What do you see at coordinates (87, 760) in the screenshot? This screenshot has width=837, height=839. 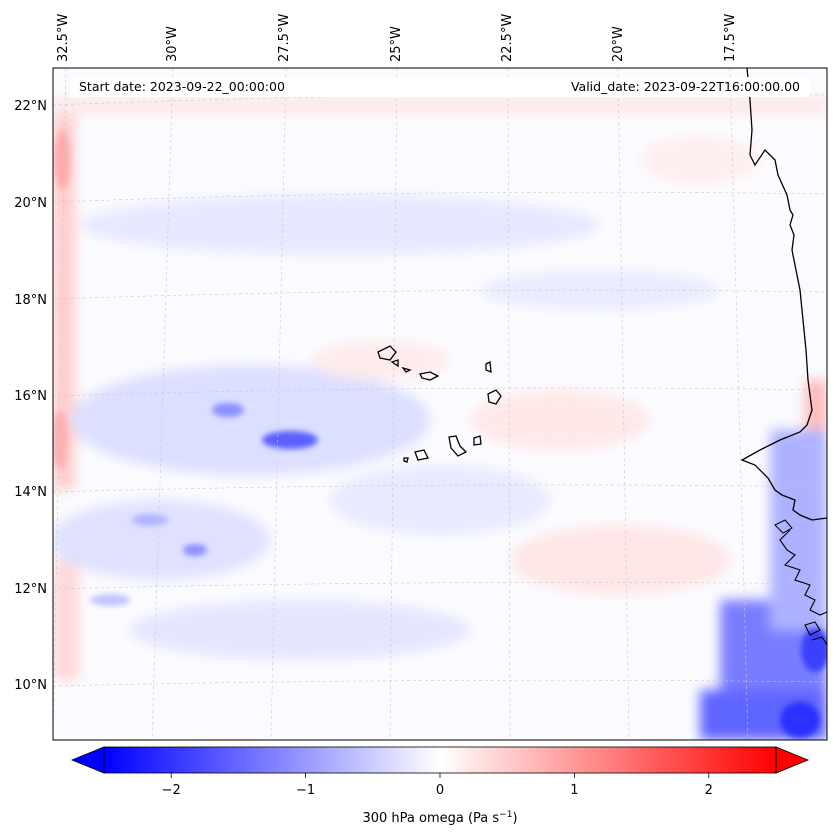 I see `colorbar-low-extend` at bounding box center [87, 760].